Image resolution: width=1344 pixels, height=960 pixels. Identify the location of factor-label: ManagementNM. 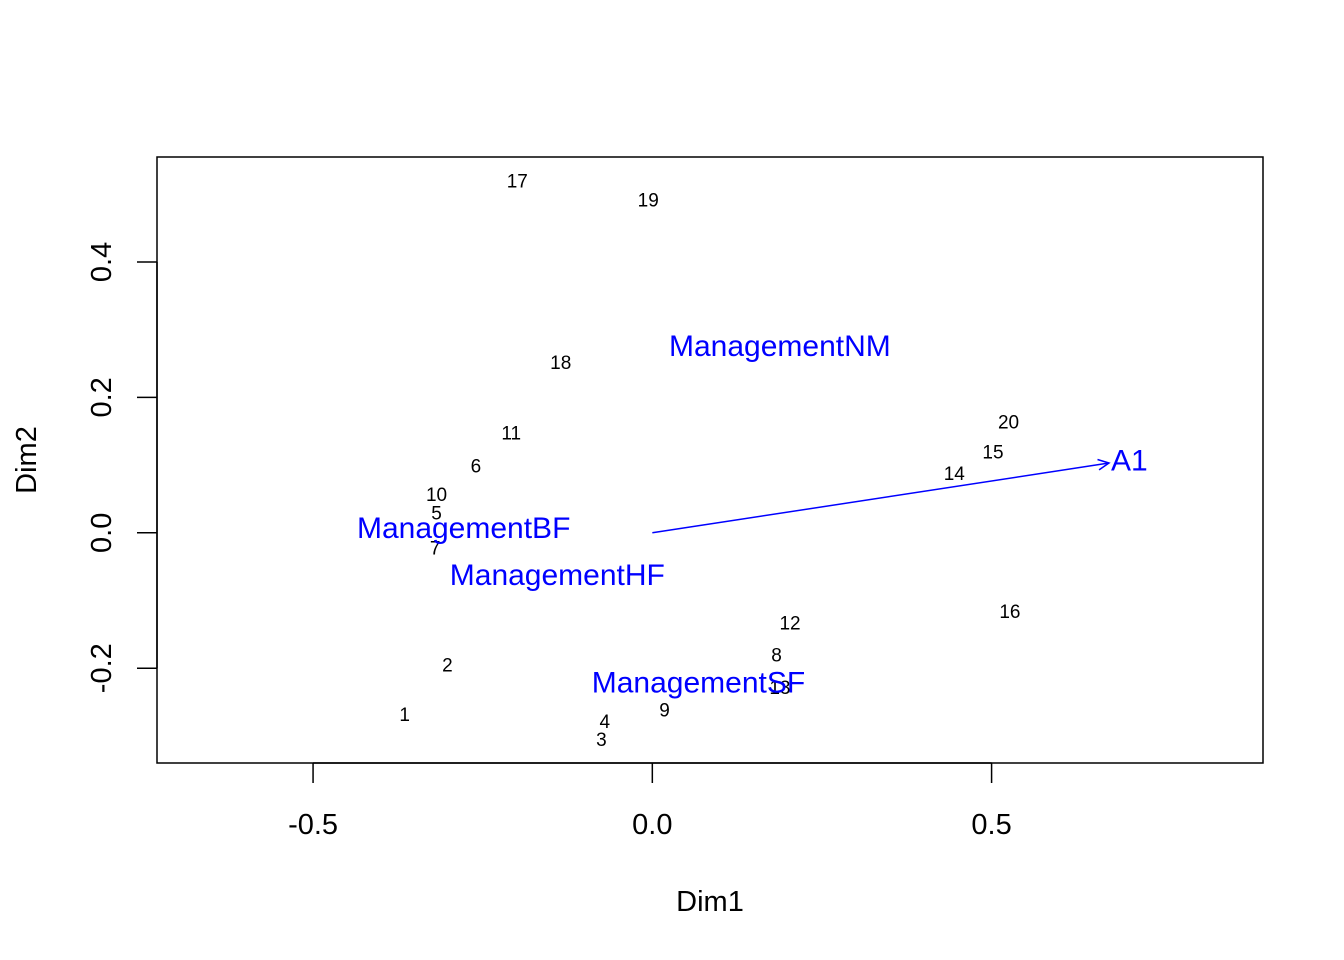
(780, 346).